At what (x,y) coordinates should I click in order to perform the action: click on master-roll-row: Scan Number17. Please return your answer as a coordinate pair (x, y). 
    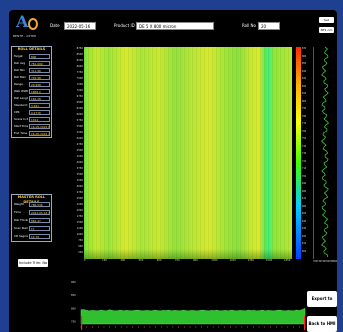
    Looking at the image, I should click on (32, 228).